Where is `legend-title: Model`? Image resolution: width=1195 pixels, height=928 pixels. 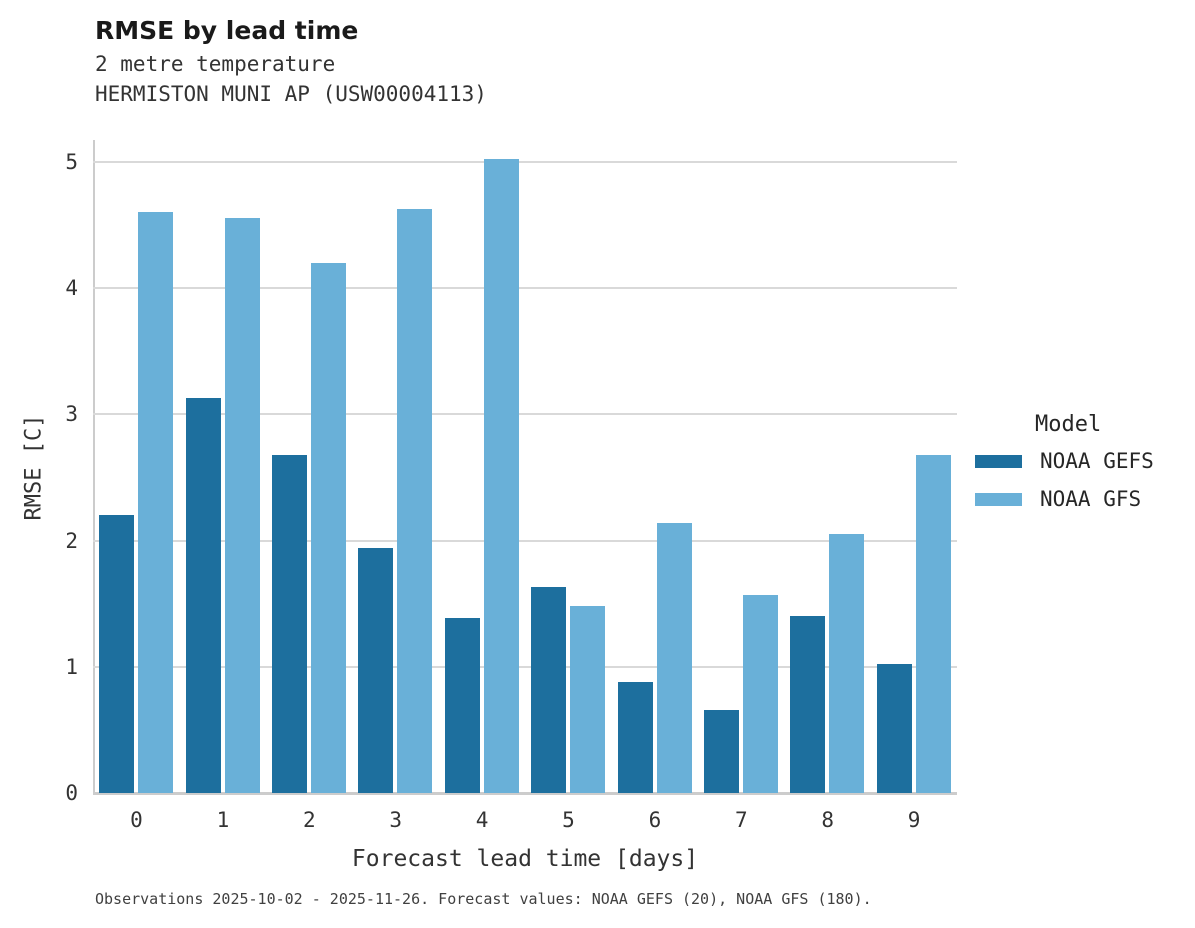
legend-title: Model is located at coordinates (1068, 424).